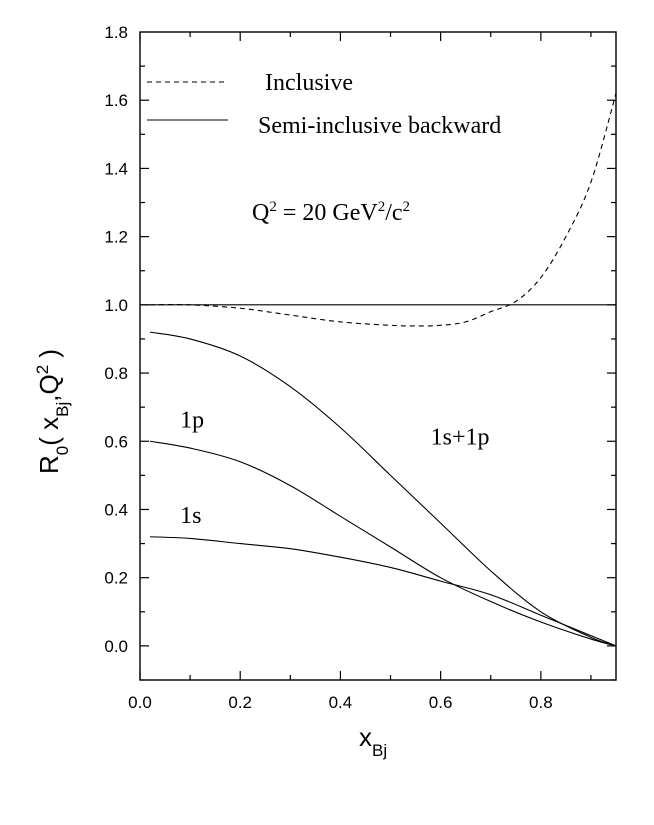 The image size is (654, 825). What do you see at coordinates (49, 387) in the screenshot?
I see `y-axis-title-rest: ,Q` at bounding box center [49, 387].